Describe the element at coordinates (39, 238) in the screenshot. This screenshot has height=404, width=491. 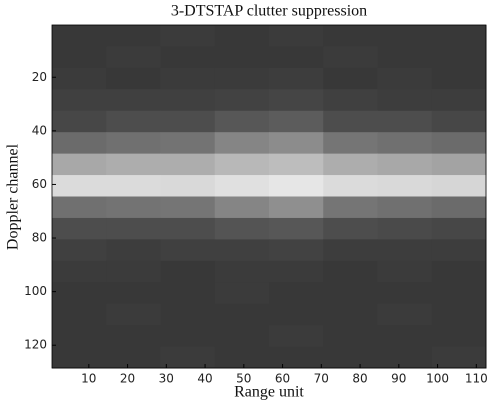
I see `y-tick-label: 80` at that location.